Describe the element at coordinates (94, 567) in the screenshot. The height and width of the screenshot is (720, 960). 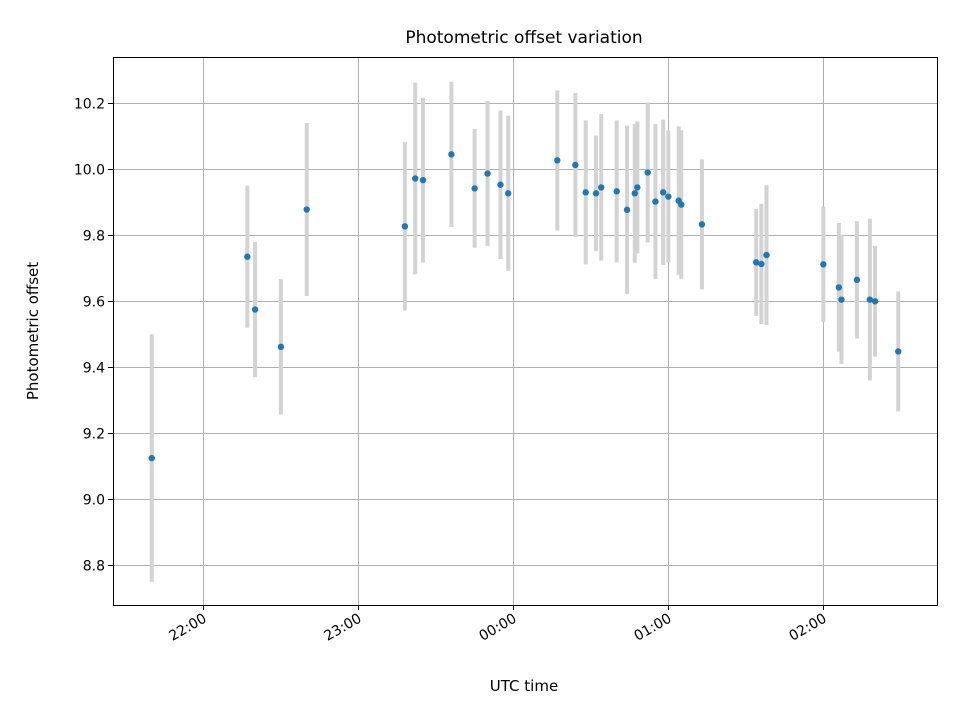
I see `y-tick-label: 8.8` at that location.